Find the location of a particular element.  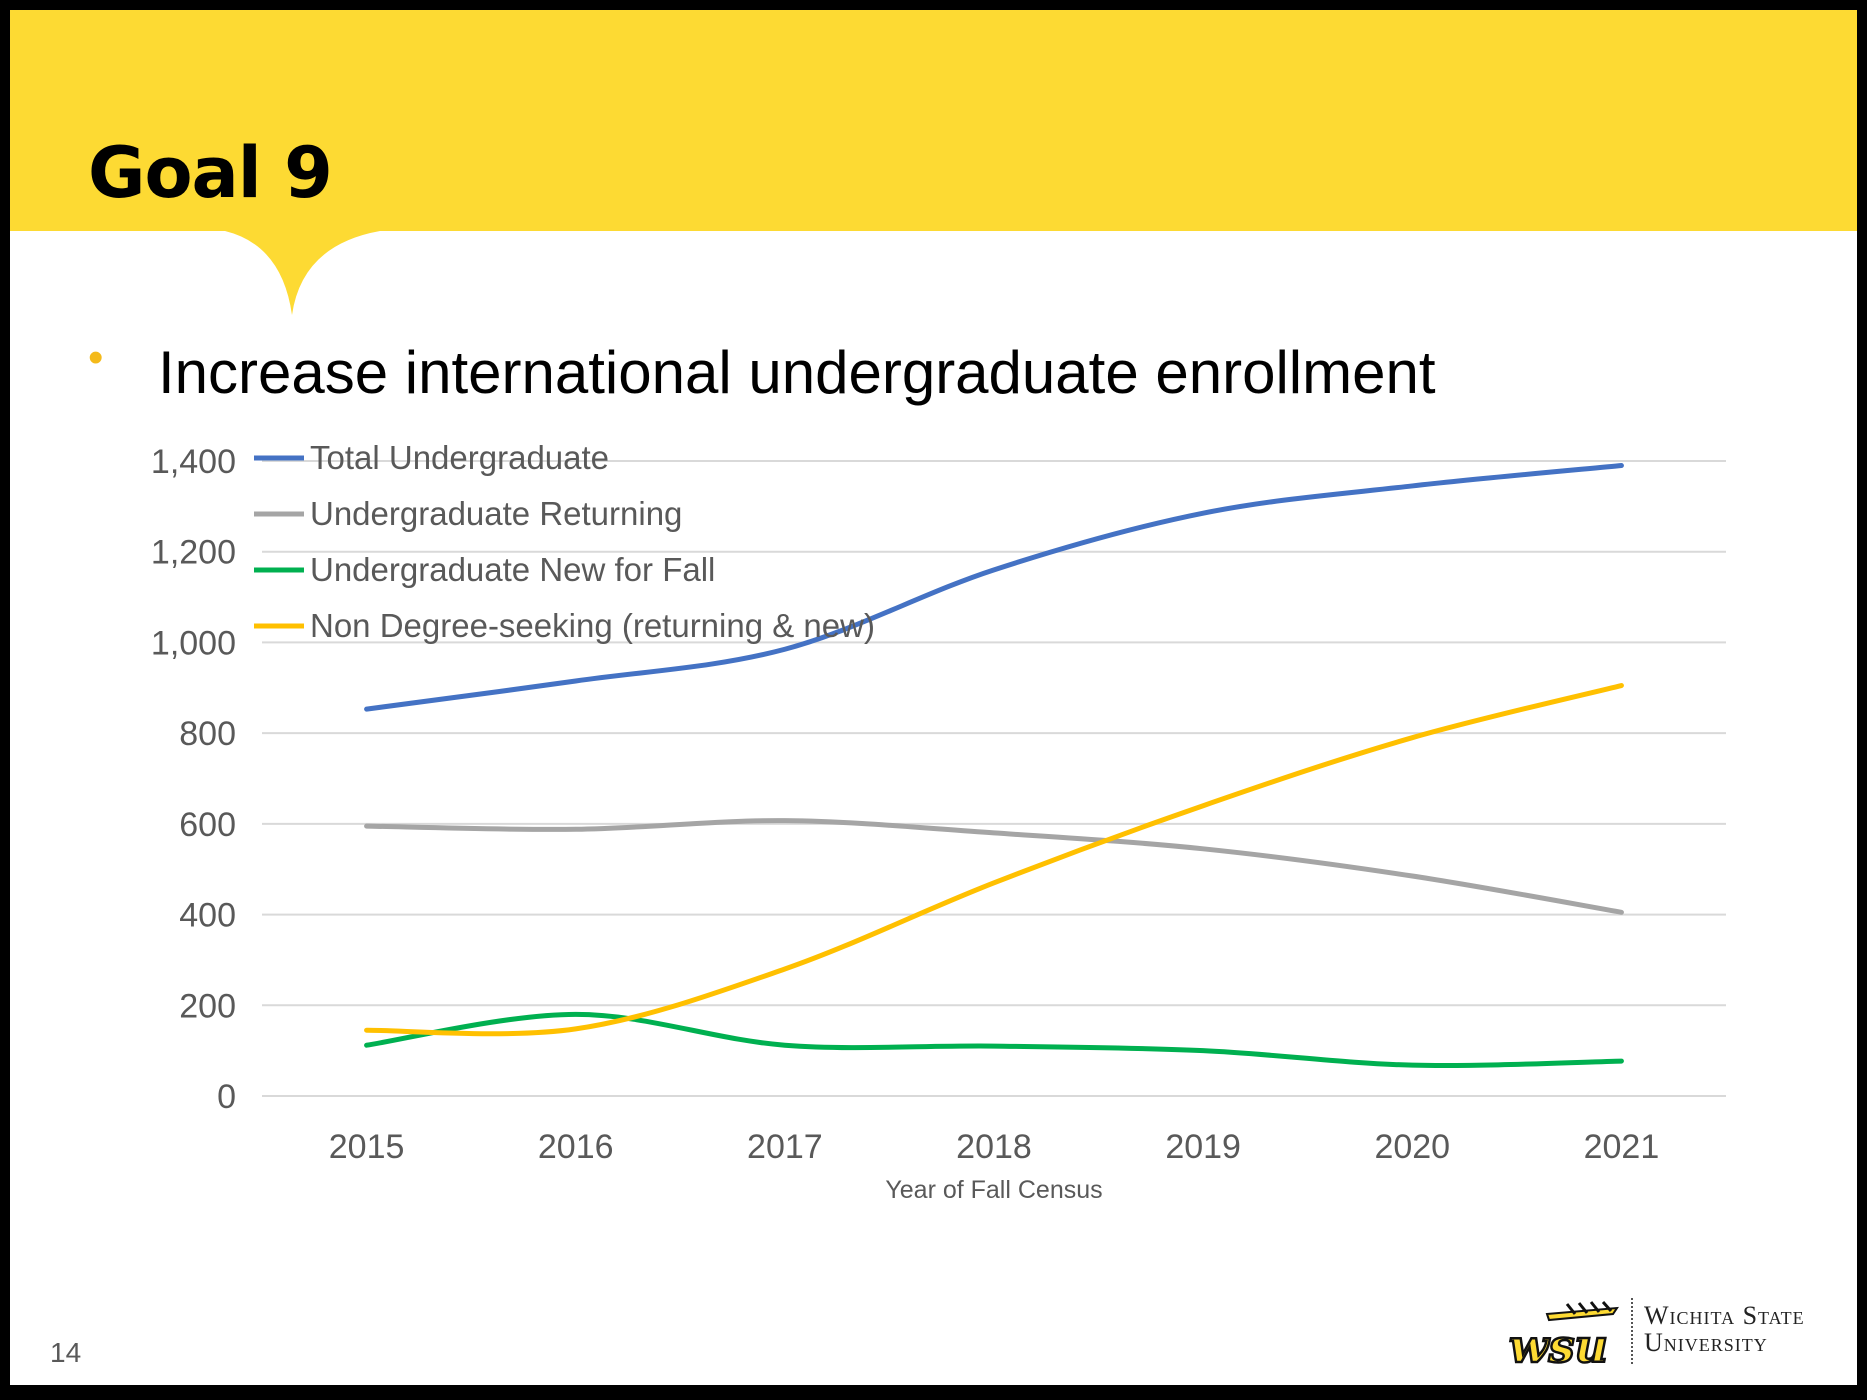

y-tick-label: 1,200 is located at coordinates (193, 553).